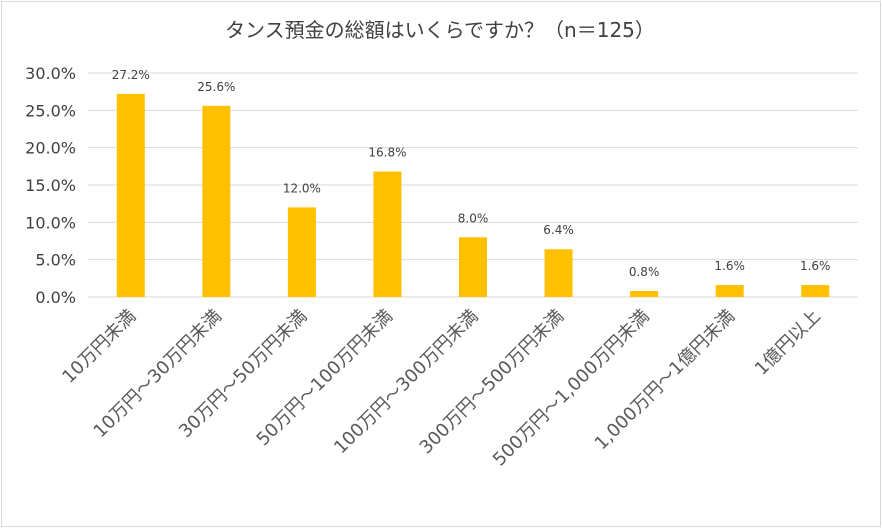  I want to click on y-tick-label: 10.0%, so click(50, 222).